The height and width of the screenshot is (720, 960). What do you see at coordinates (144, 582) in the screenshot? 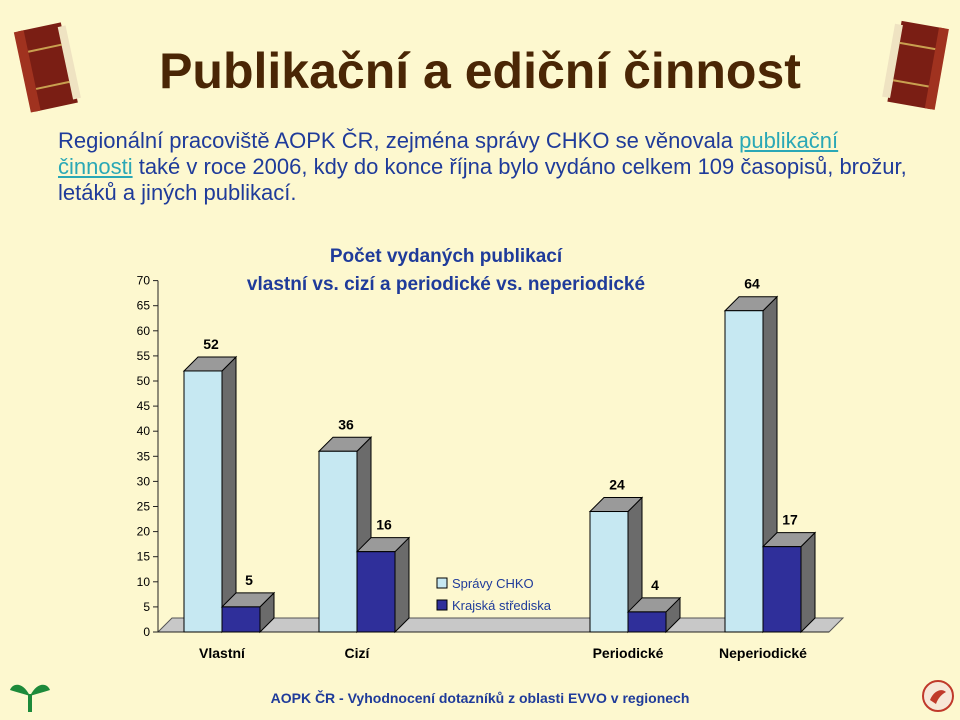
I see `y-tick-label: 10` at bounding box center [144, 582].